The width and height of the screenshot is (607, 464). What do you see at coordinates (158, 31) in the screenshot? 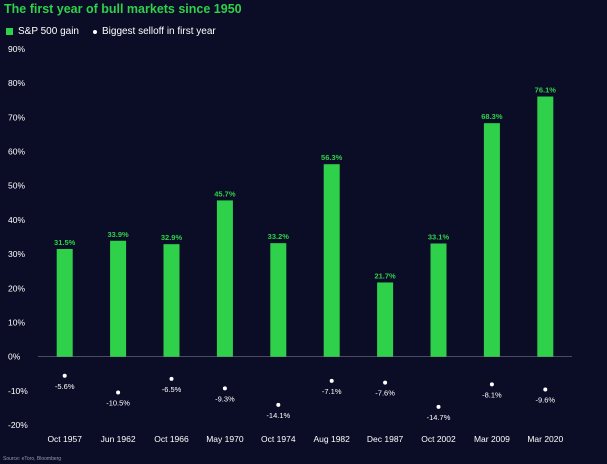
I see `legend-dot-label: Biggest selloff in first year` at bounding box center [158, 31].